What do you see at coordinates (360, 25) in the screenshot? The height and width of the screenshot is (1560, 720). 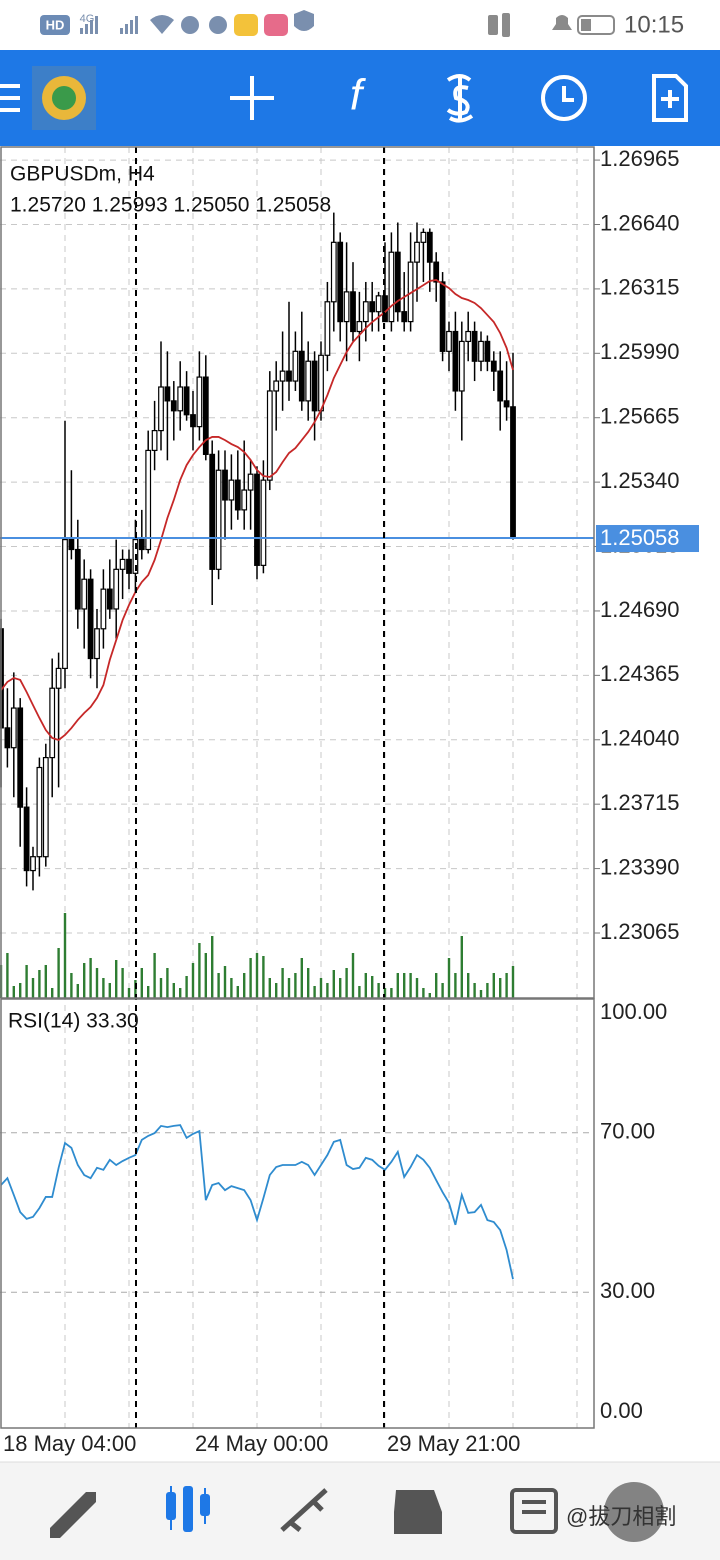 I see `status-bar` at bounding box center [360, 25].